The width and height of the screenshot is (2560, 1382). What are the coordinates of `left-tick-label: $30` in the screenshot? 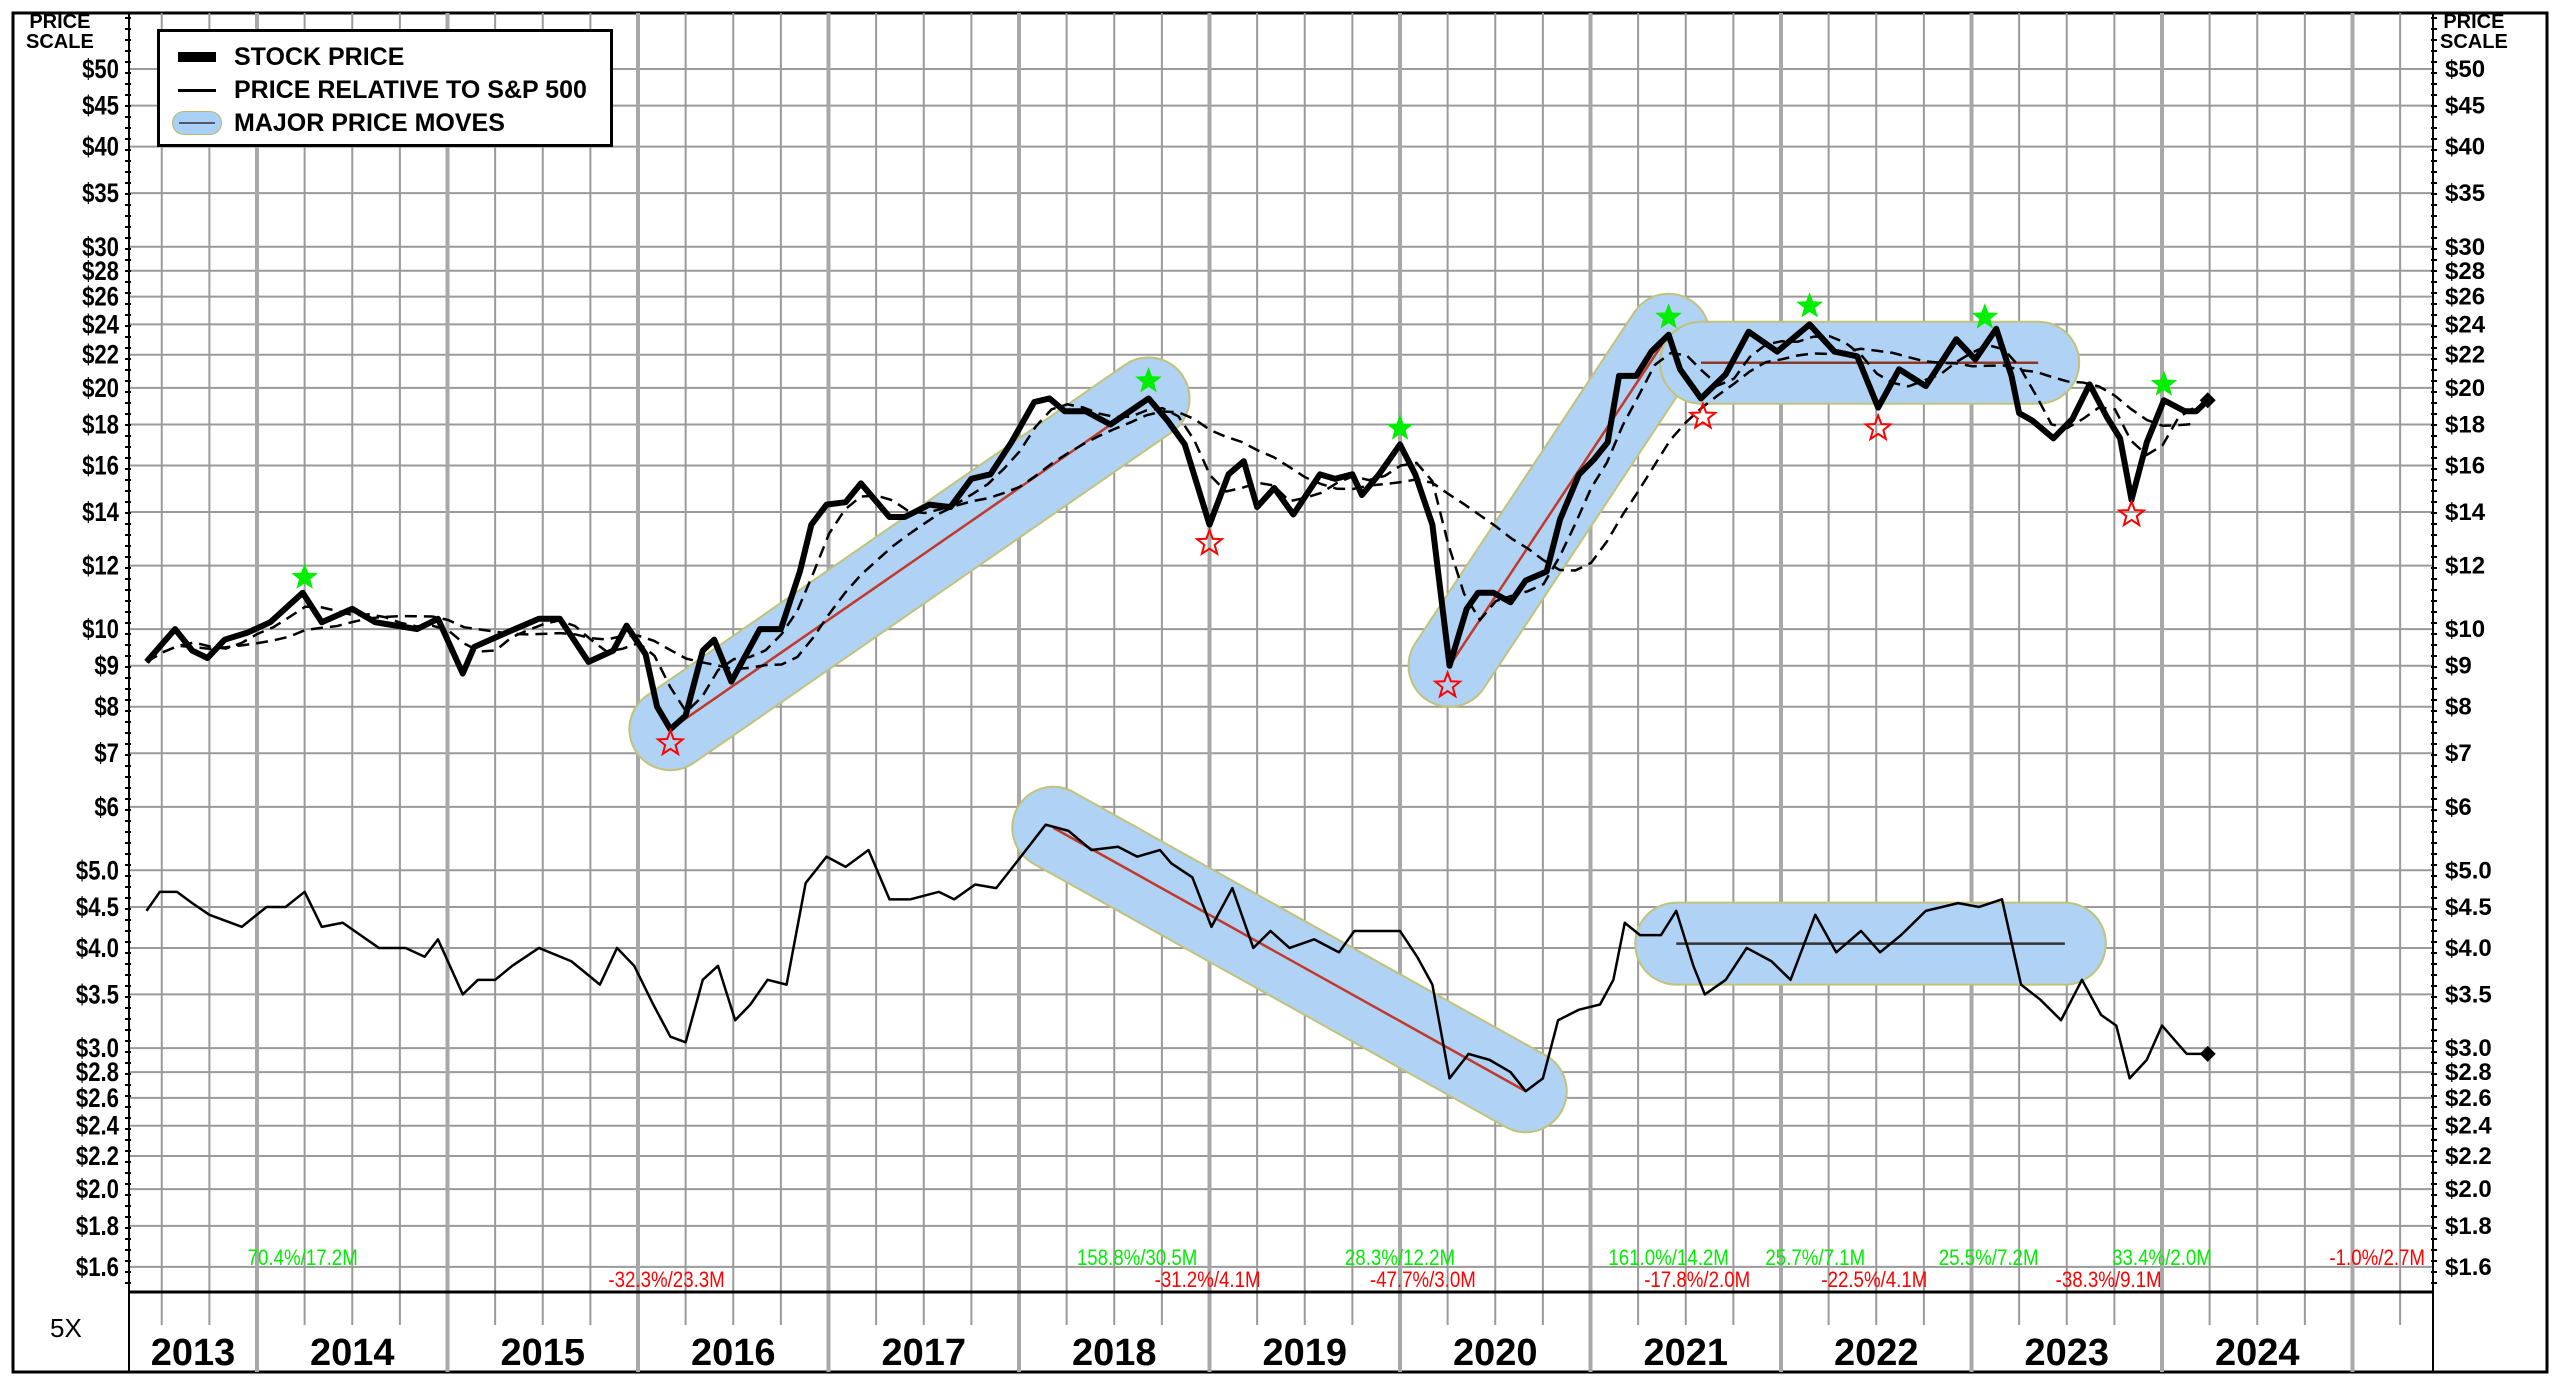 It's located at (100, 248).